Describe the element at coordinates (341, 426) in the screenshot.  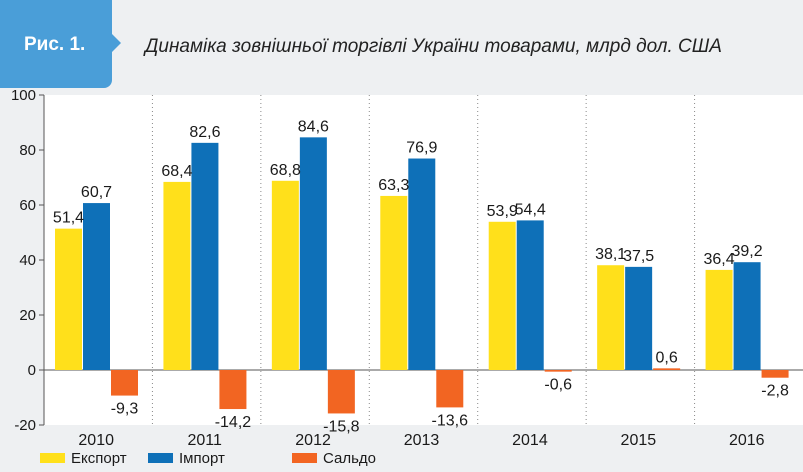
I see `data-label: -15,8` at that location.